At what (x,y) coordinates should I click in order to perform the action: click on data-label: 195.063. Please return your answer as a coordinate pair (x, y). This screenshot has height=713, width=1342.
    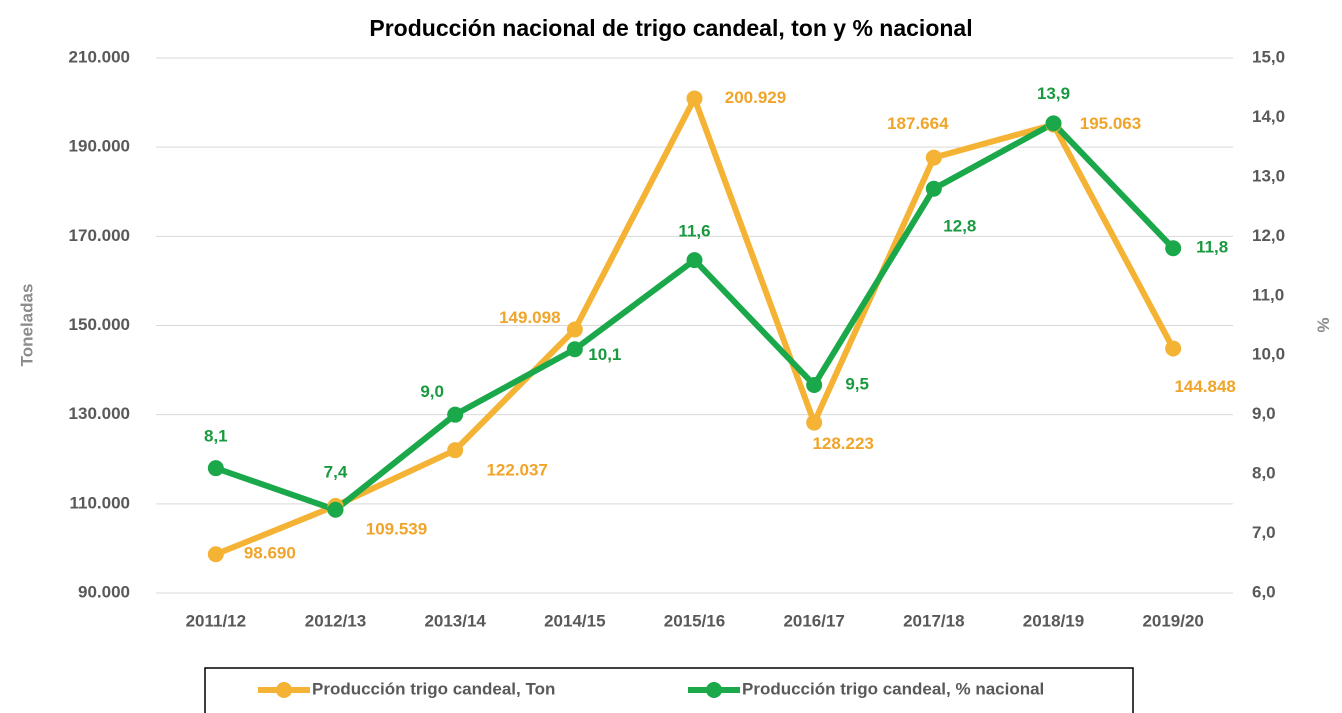
    Looking at the image, I should click on (1110, 123).